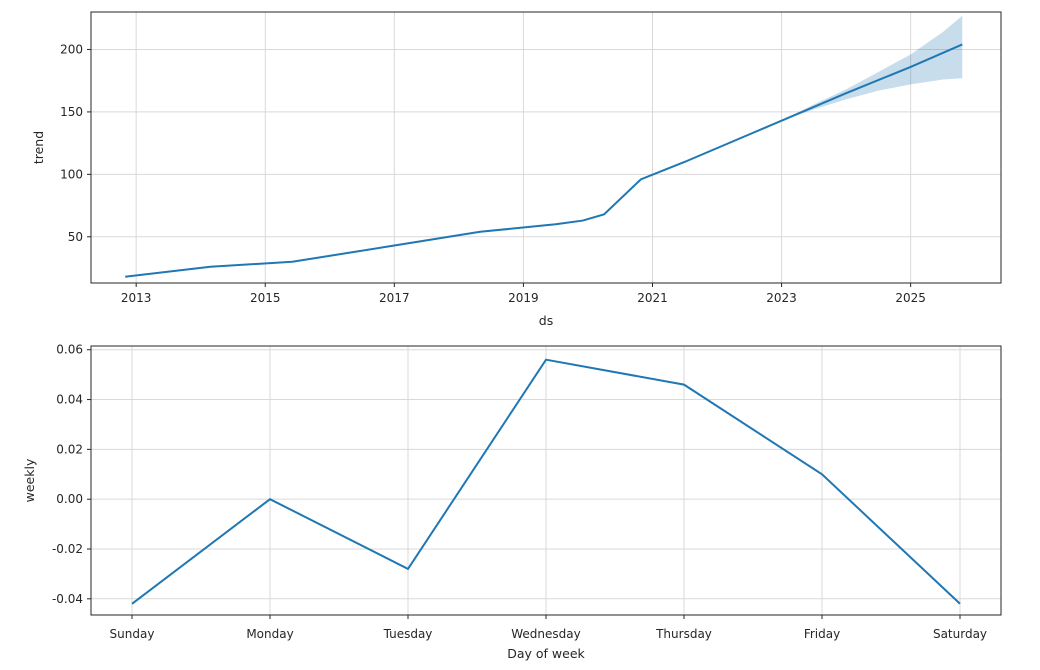  Describe the element at coordinates (71, 112) in the screenshot. I see `trend-y-tick-label: 150` at that location.